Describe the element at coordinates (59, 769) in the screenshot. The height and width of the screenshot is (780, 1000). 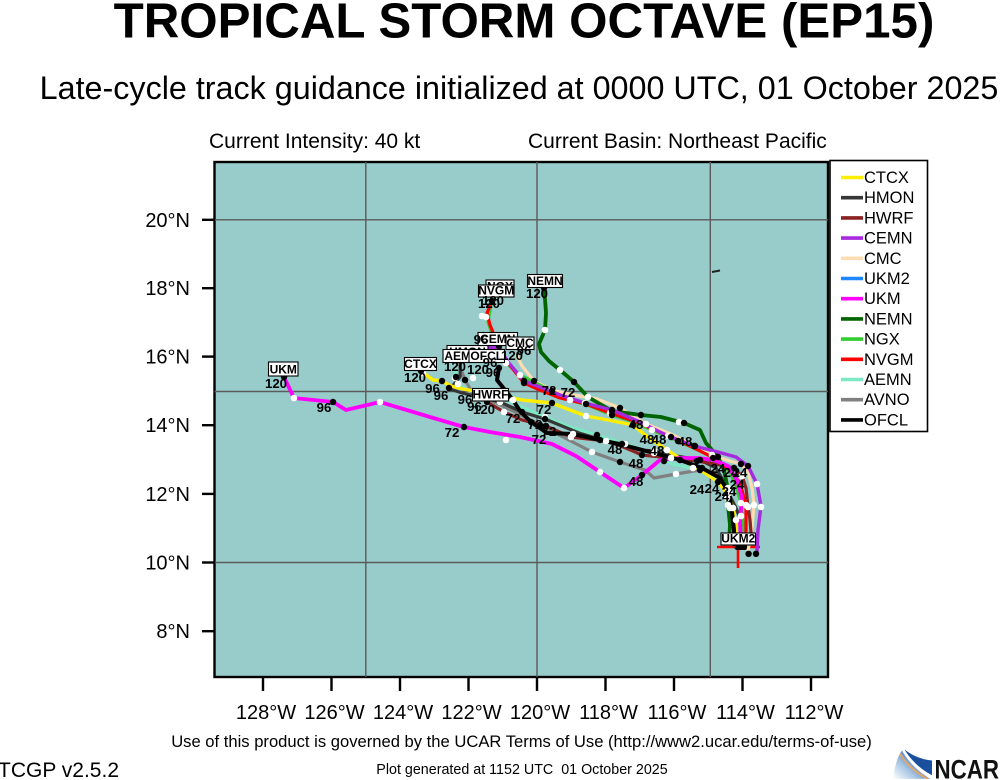
I see `svg-text: TCGP v2.5.2` at that location.